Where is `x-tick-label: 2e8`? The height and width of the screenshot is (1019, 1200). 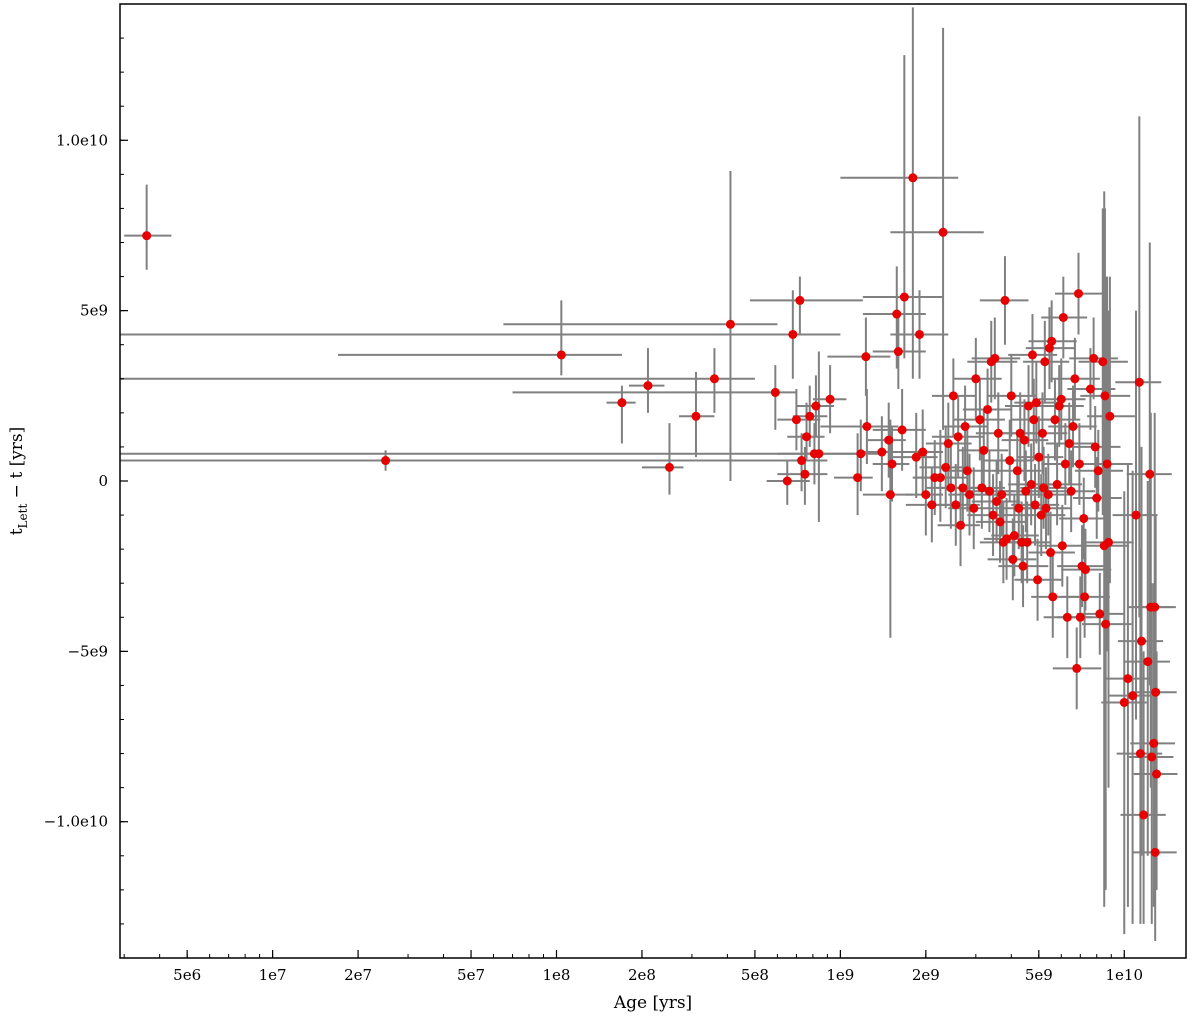 x-tick-label: 2e8 is located at coordinates (642, 975).